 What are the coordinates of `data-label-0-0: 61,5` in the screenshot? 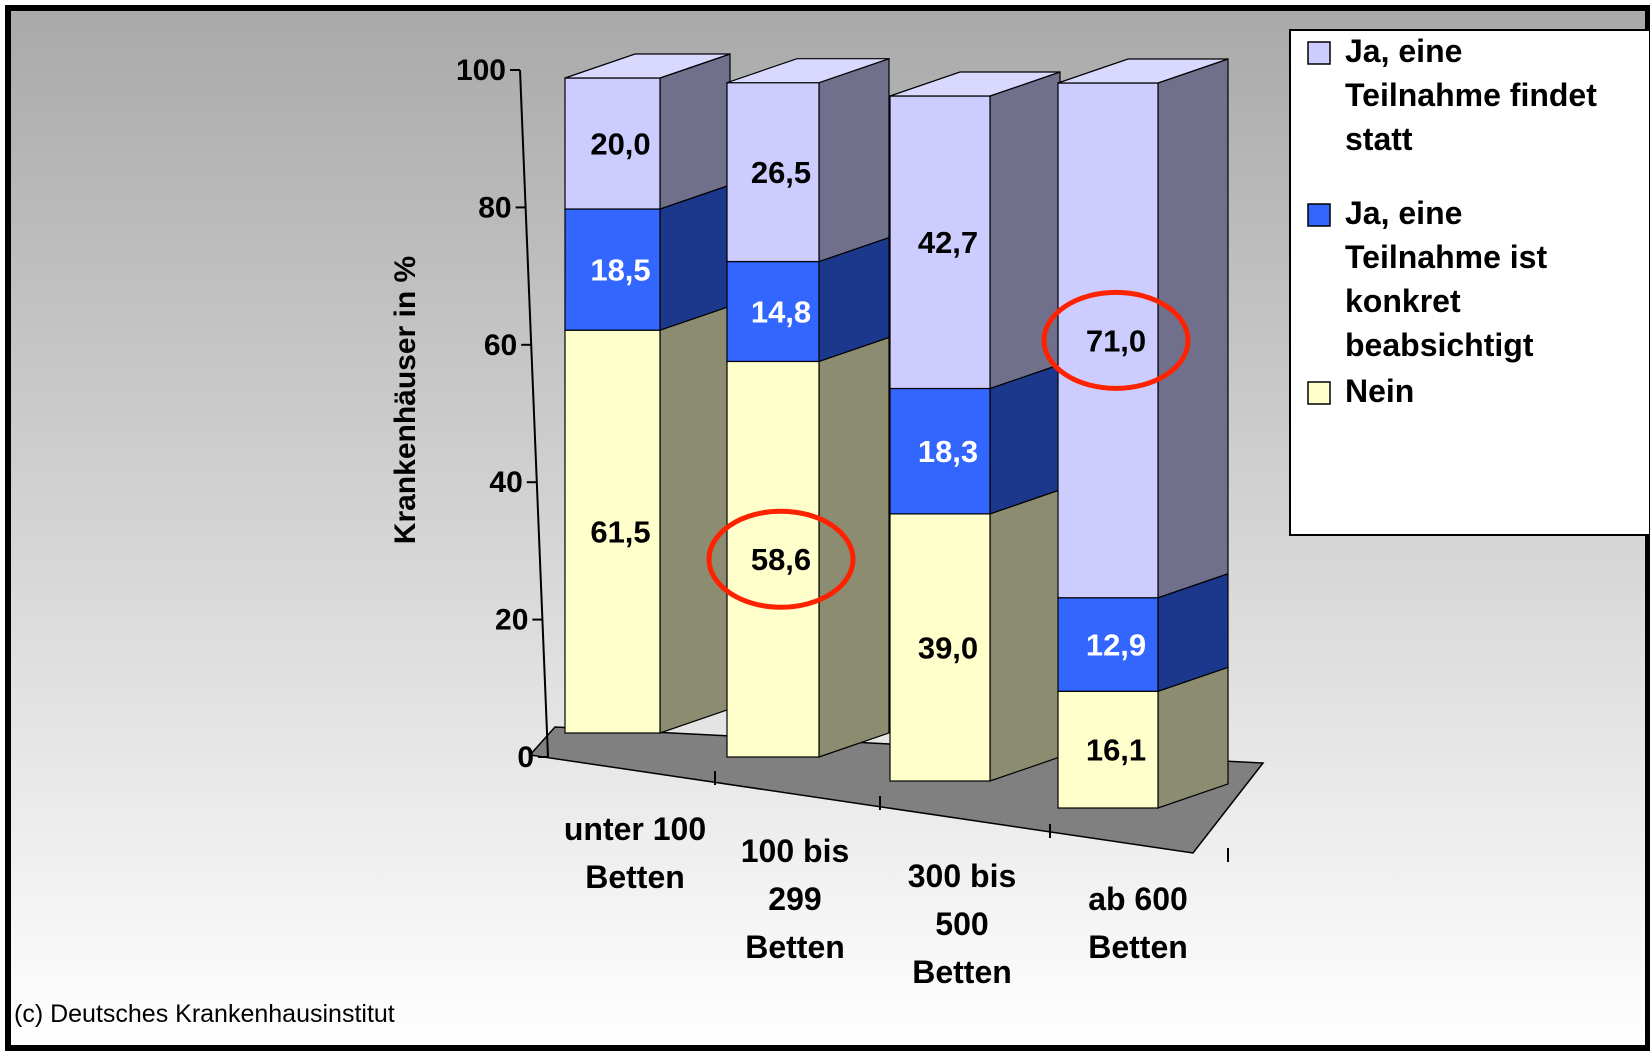 It's located at (620, 532).